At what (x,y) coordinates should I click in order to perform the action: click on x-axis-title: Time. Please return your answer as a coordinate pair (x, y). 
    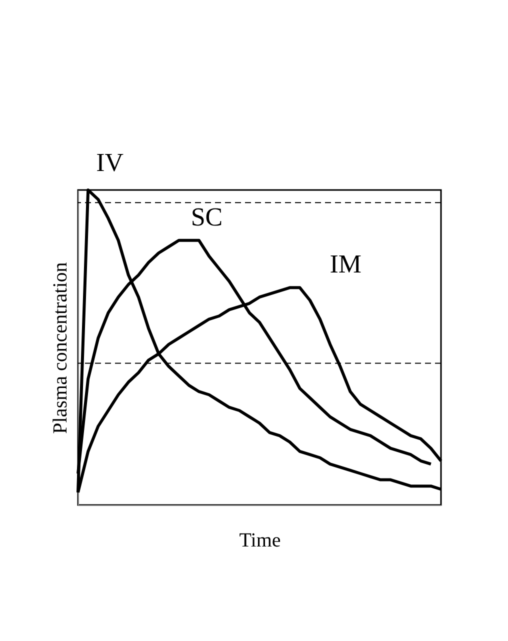
    Looking at the image, I should click on (260, 541).